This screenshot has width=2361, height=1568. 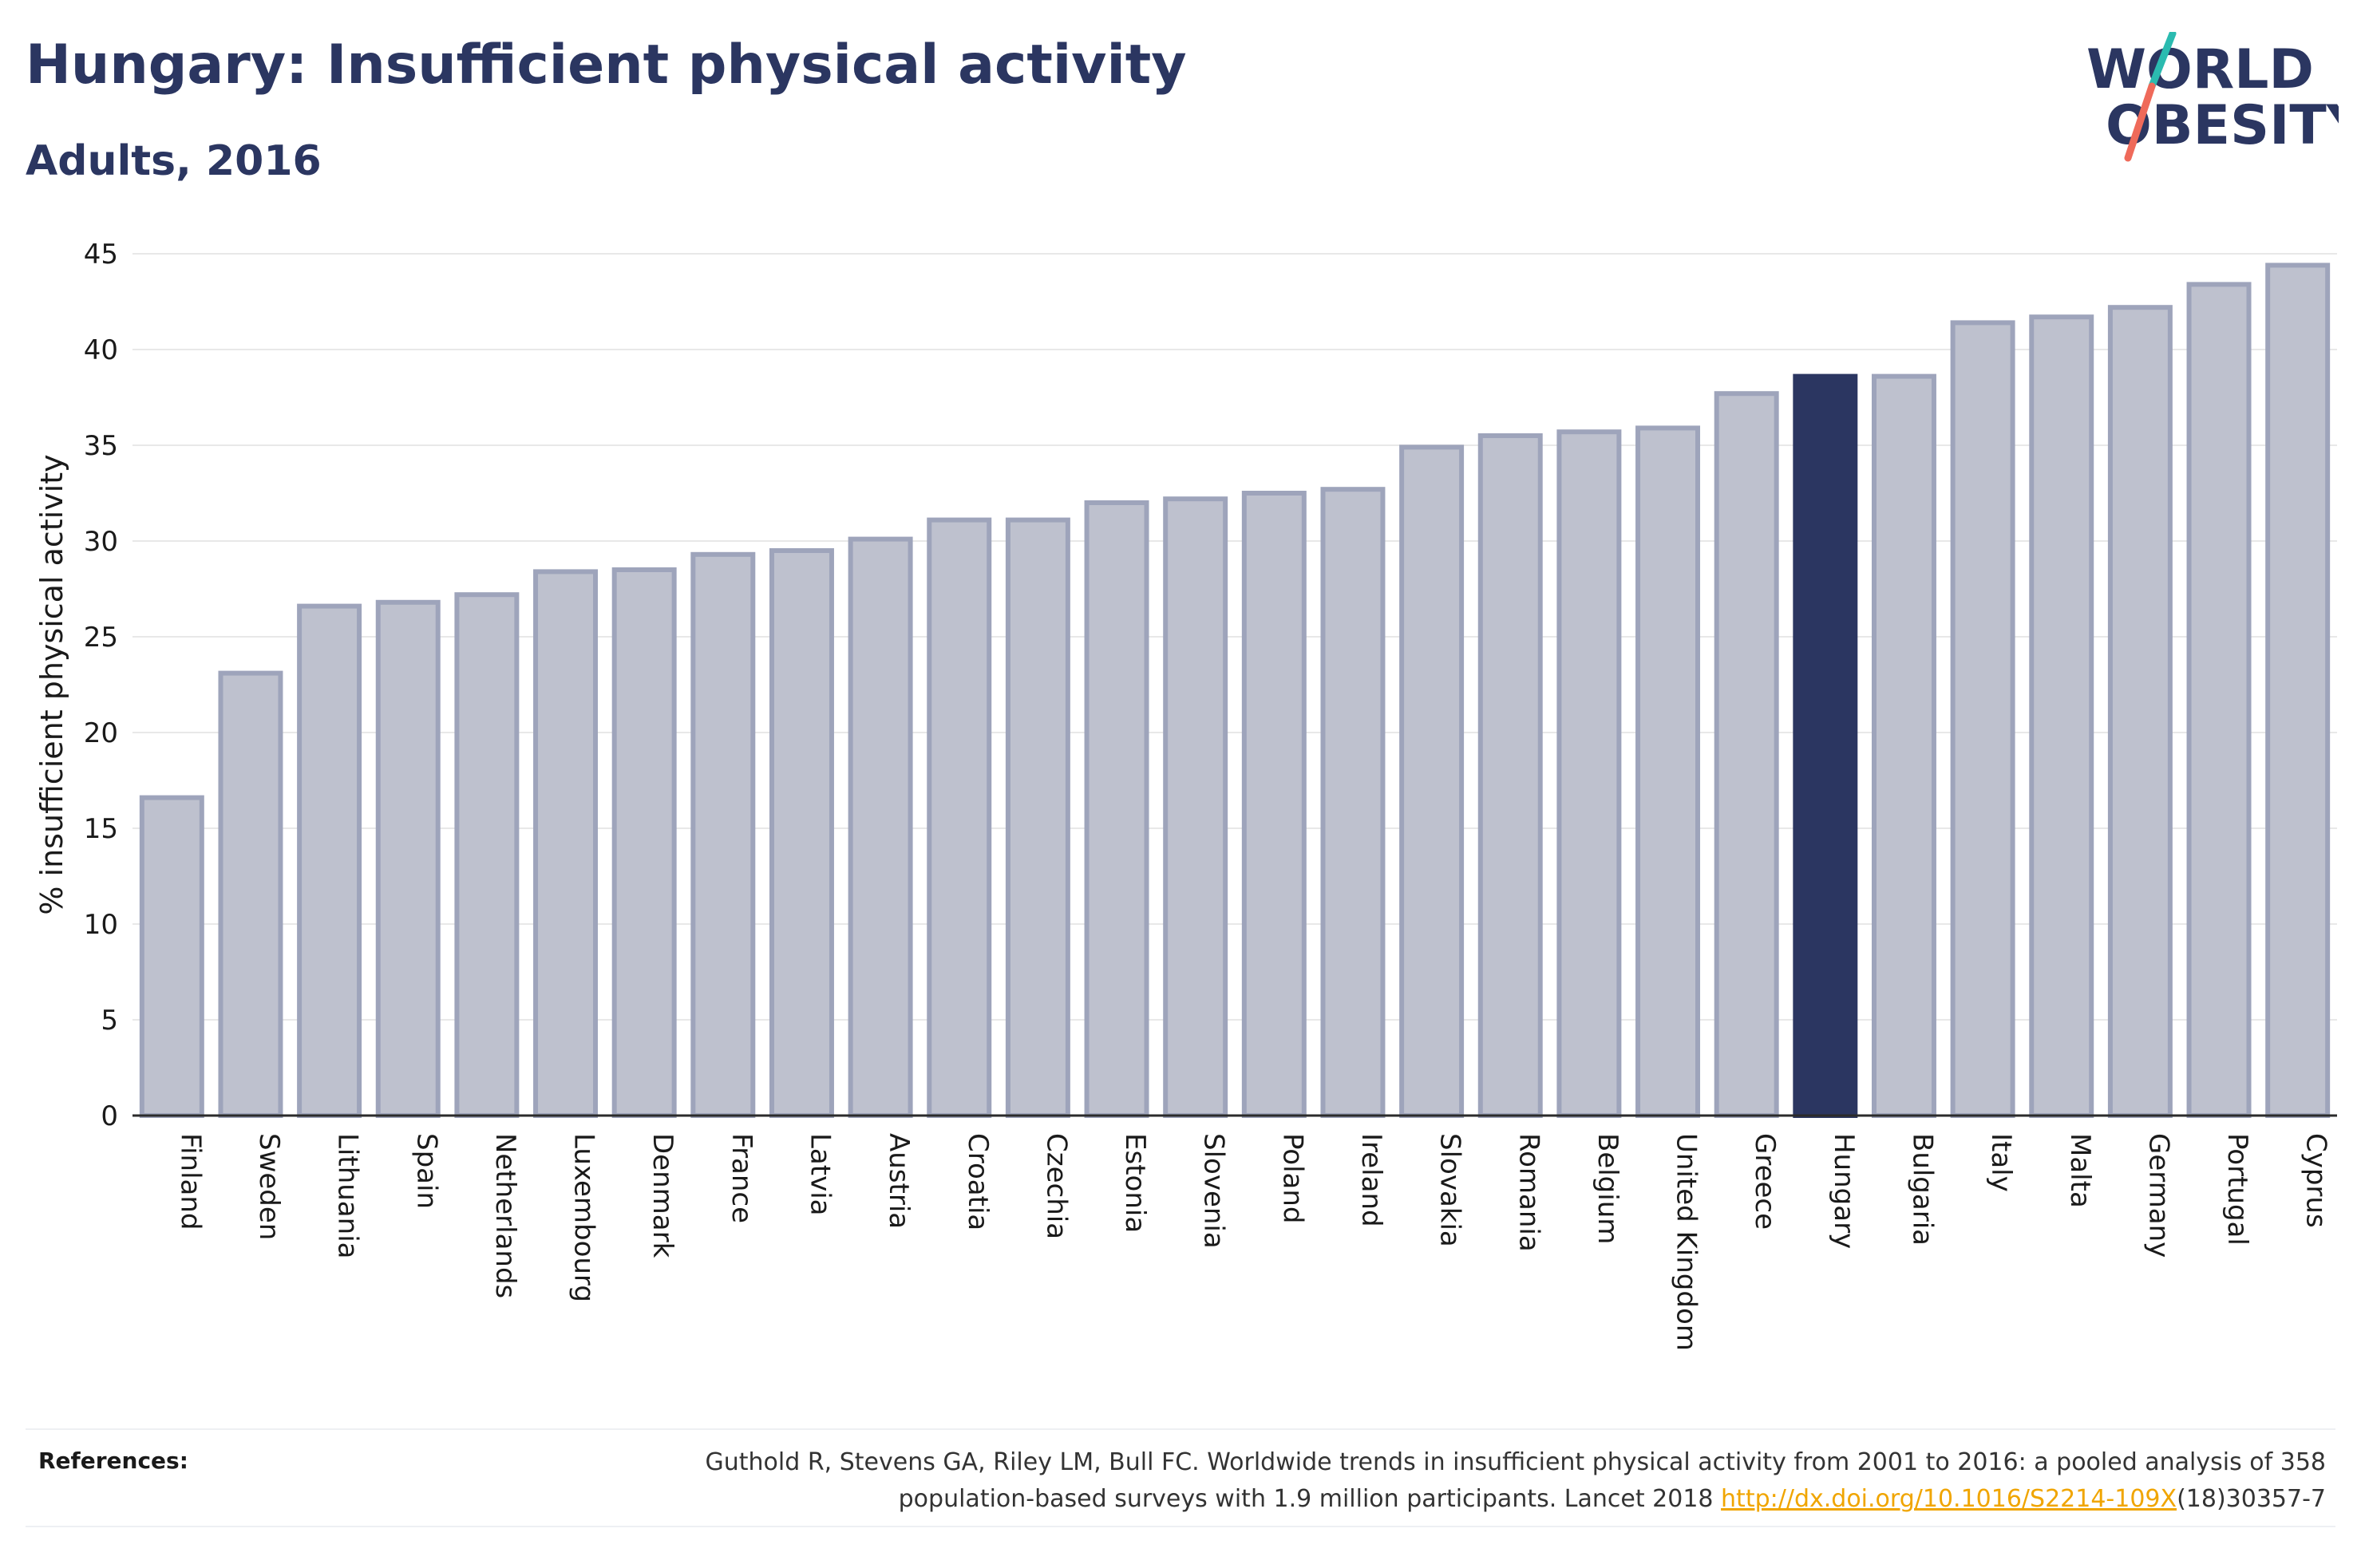 What do you see at coordinates (113, 1461) in the screenshot?
I see `references-label: References:` at bounding box center [113, 1461].